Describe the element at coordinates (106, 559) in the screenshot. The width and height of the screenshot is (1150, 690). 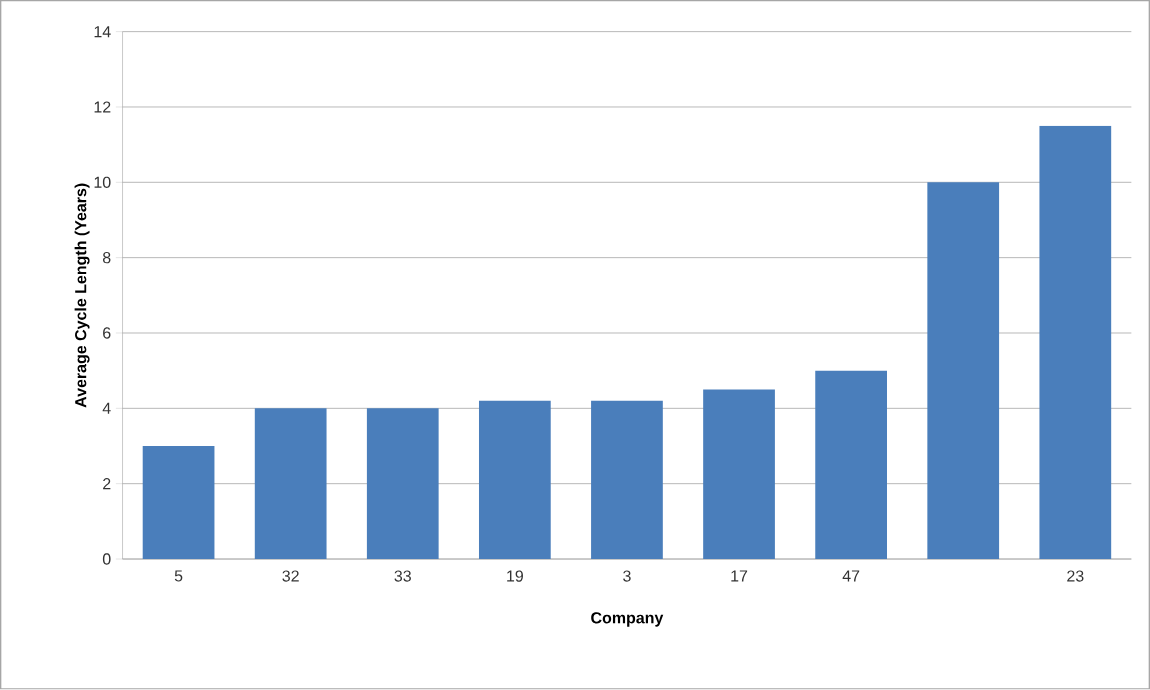
I see `y-tick-label: 0` at that location.